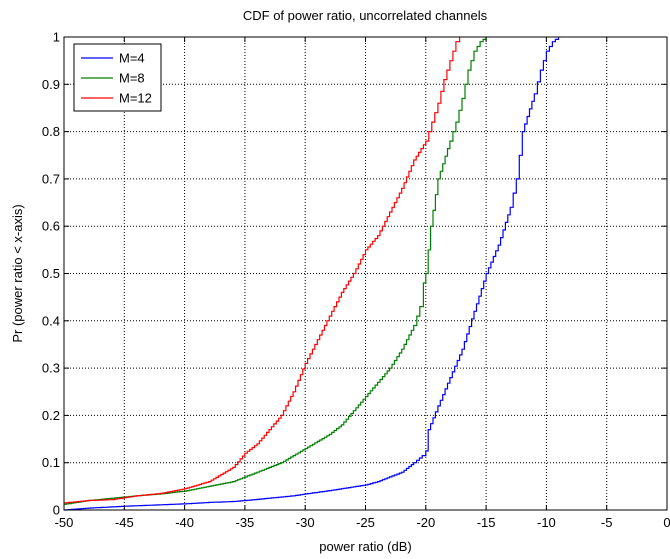 This screenshot has width=670, height=559. What do you see at coordinates (607, 522) in the screenshot?
I see `x-tick-label: -5` at bounding box center [607, 522].